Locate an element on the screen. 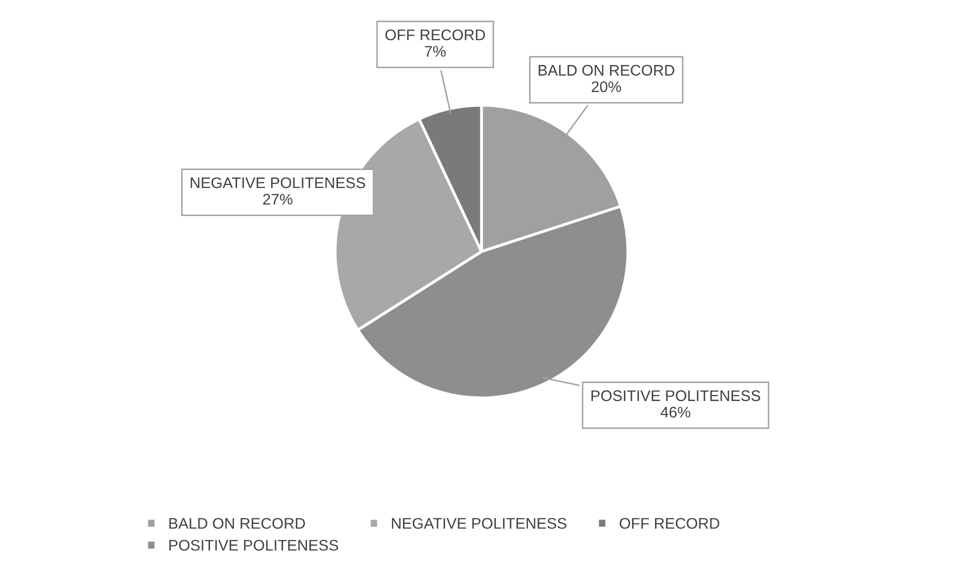 This screenshot has height=585, width=963. slice-label: NEGATIVE POLITENESS is located at coordinates (278, 182).